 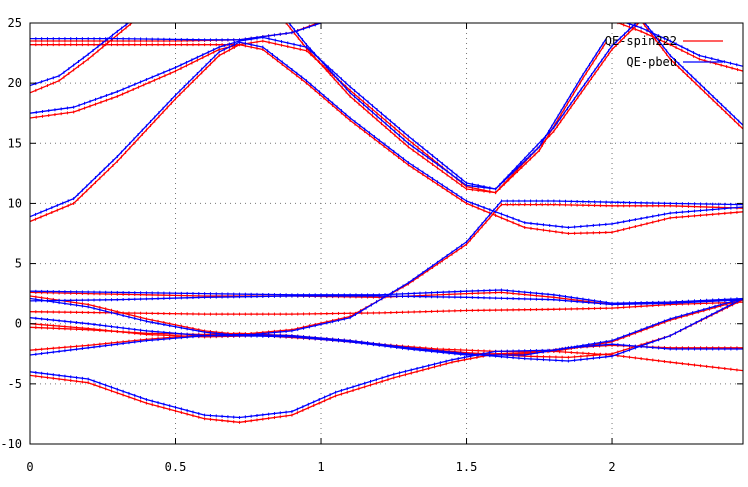 I want to click on y-tick-label: 20, so click(x=15, y=83).